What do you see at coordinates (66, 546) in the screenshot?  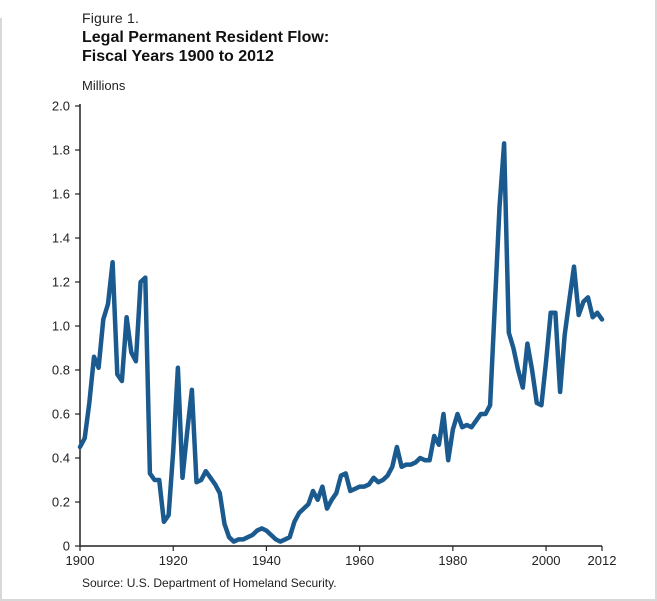 I see `y-tick-label: 0` at bounding box center [66, 546].